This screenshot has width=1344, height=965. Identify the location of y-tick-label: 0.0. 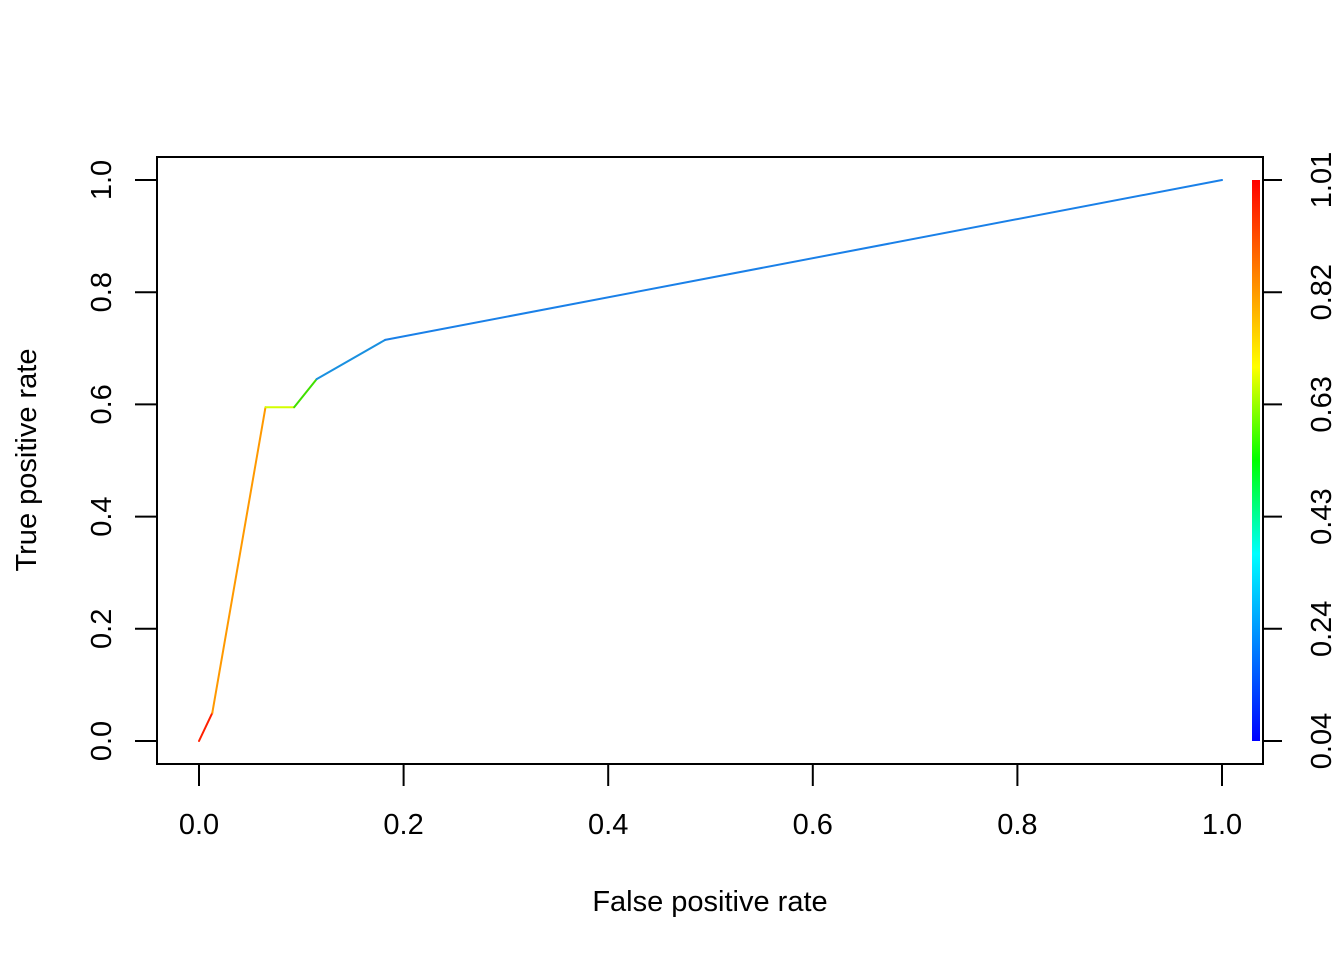
(102, 741).